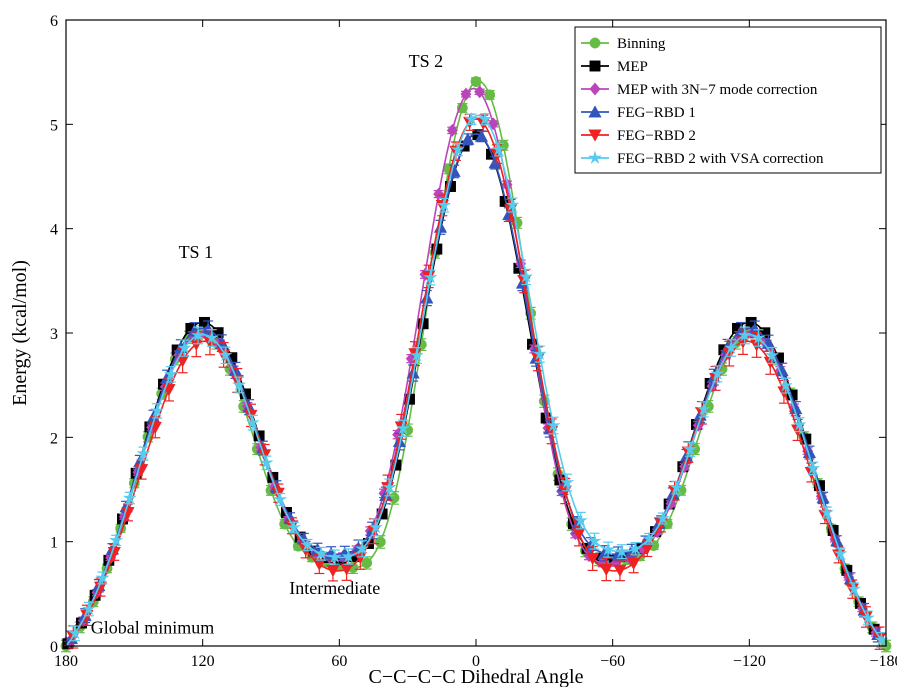 The width and height of the screenshot is (897, 687). What do you see at coordinates (153, 627) in the screenshot?
I see `annotation-label: Global minimum` at bounding box center [153, 627].